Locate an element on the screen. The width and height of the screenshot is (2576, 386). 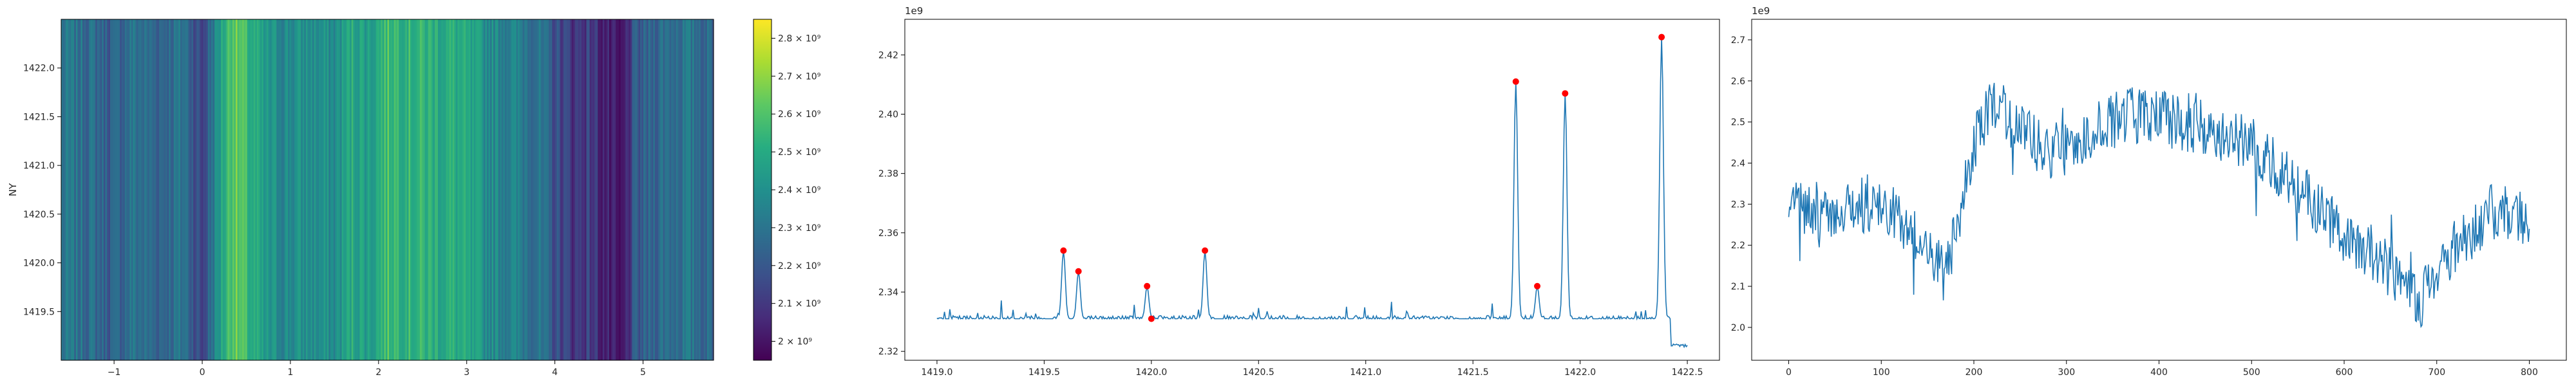
series-x-tick-label: 400 is located at coordinates (2159, 372).